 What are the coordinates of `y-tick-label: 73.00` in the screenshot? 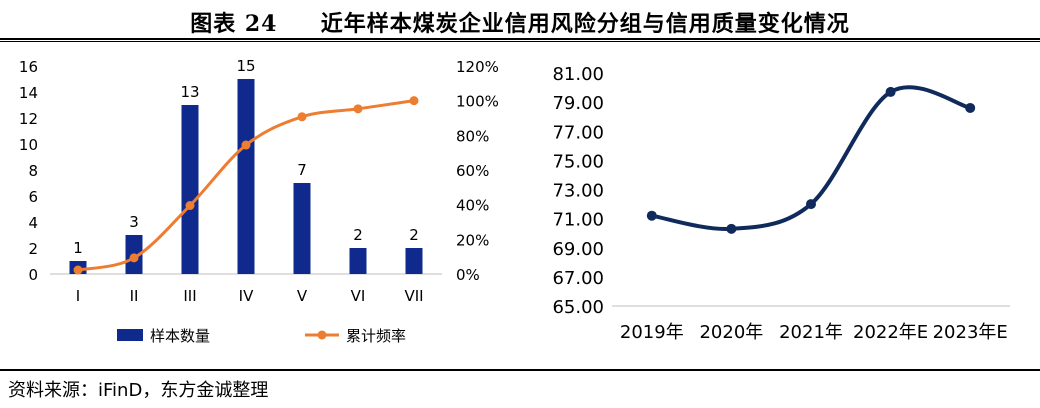 It's located at (578, 191).